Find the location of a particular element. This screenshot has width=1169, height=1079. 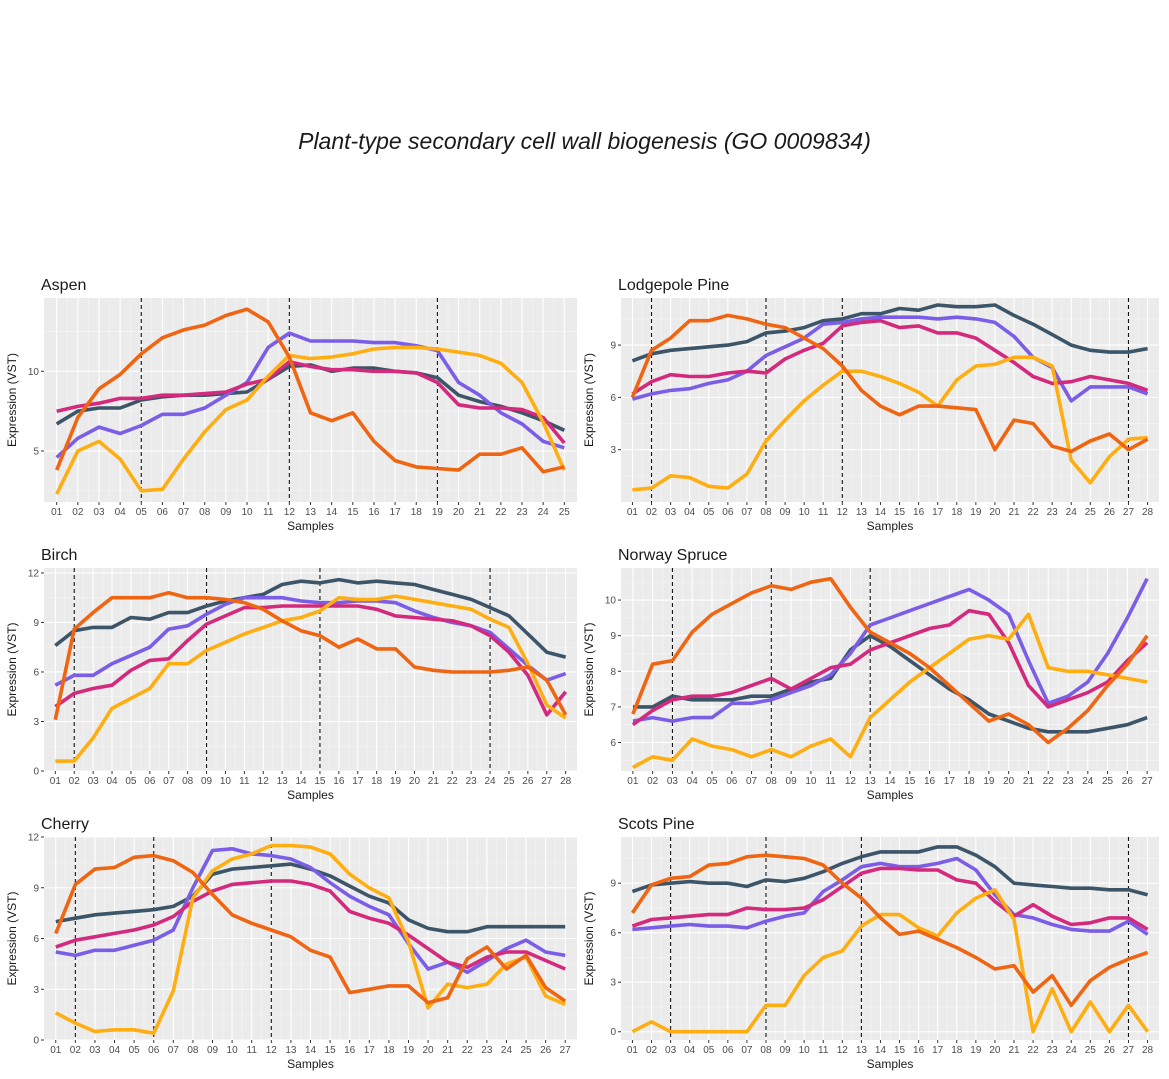

panel-title: Scots Pine is located at coordinates (656, 824).